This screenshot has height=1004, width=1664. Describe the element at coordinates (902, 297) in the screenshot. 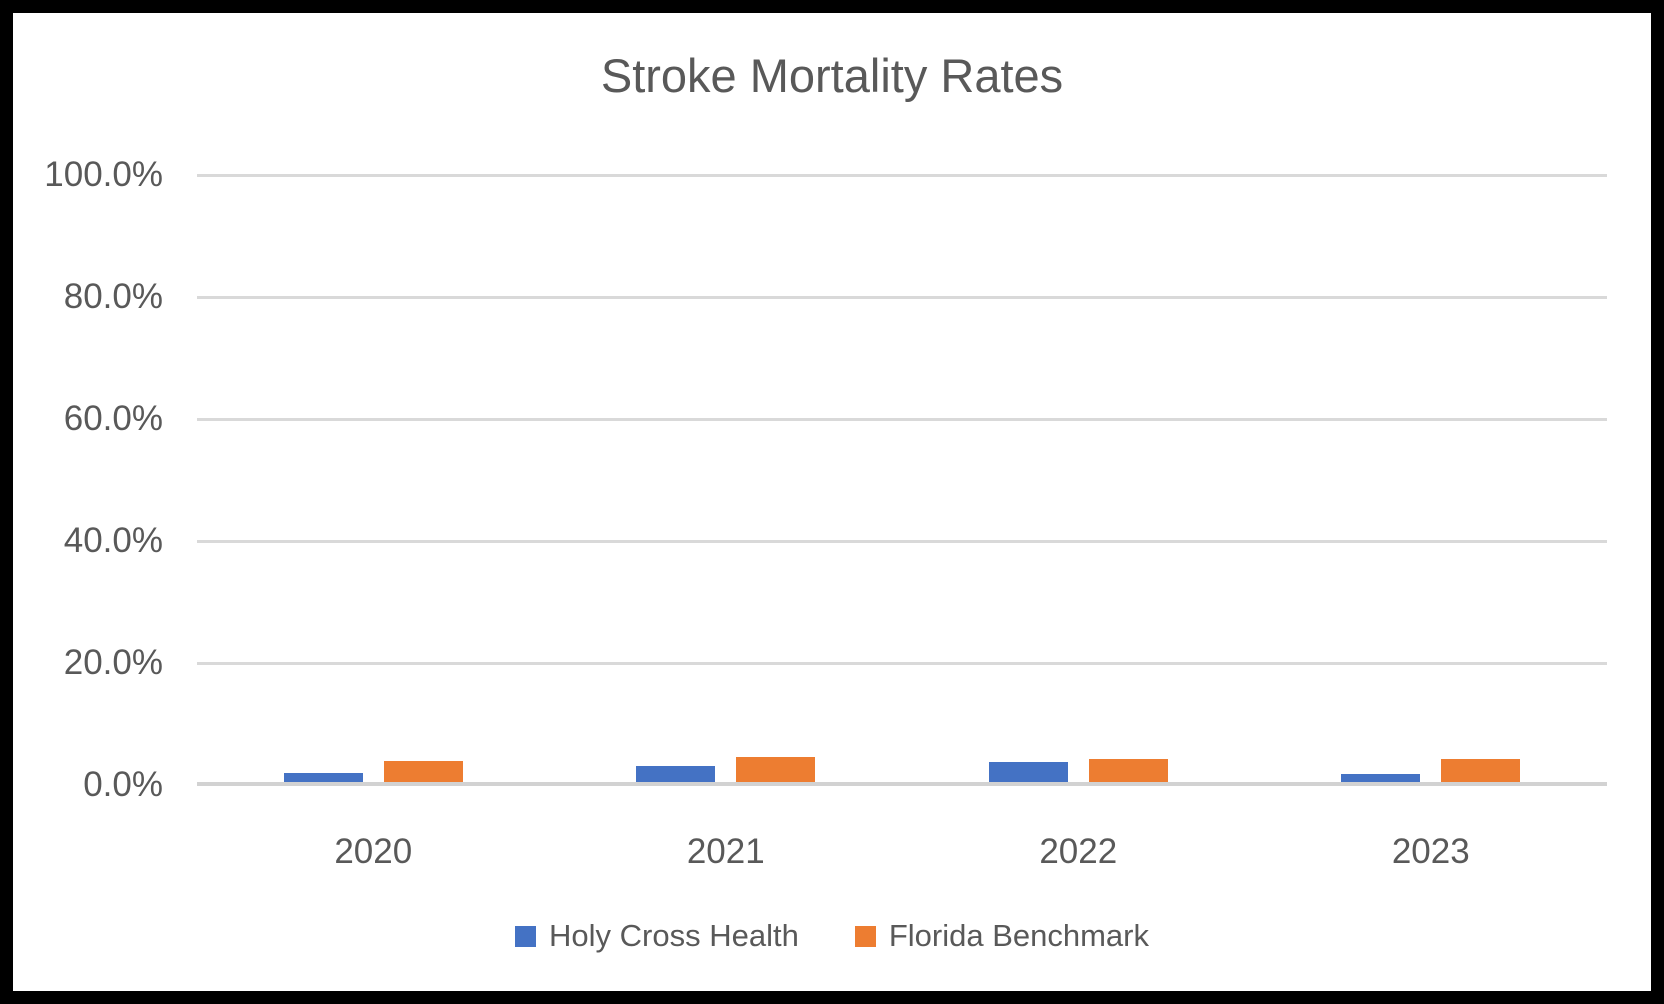

I see `gridline-80-0-` at that location.